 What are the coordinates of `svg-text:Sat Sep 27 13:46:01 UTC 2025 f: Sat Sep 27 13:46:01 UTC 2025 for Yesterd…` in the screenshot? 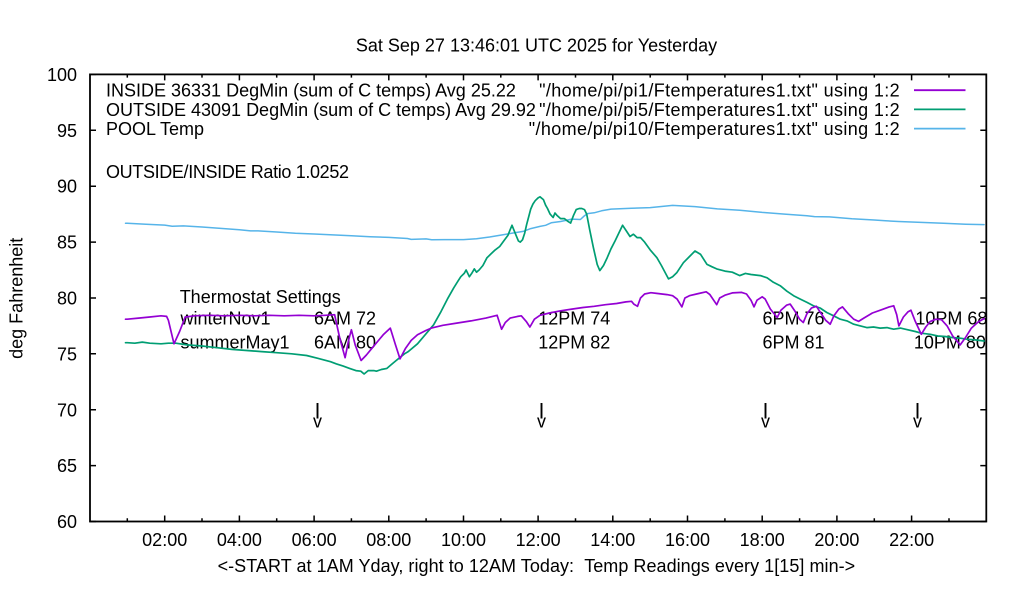 It's located at (536, 45).